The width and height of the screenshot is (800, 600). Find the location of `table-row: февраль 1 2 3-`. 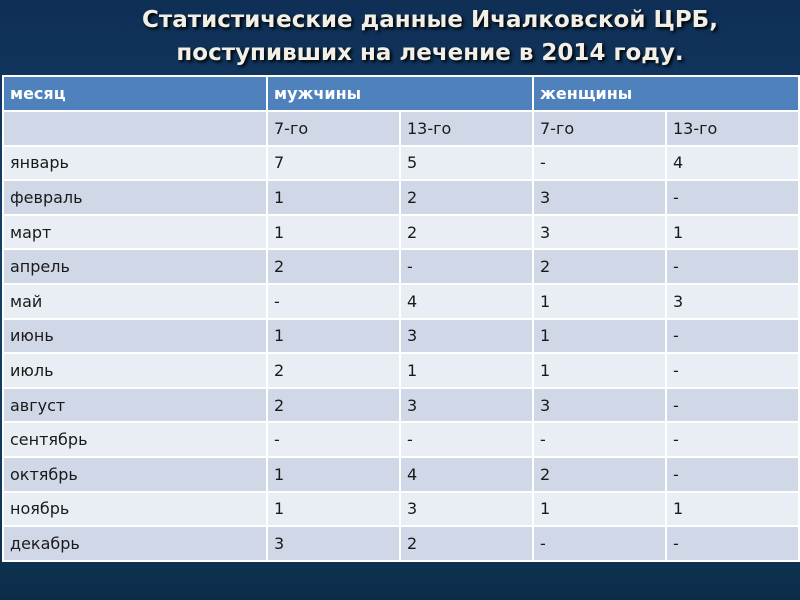

table-row: февраль 1 2 3- is located at coordinates (401, 197).